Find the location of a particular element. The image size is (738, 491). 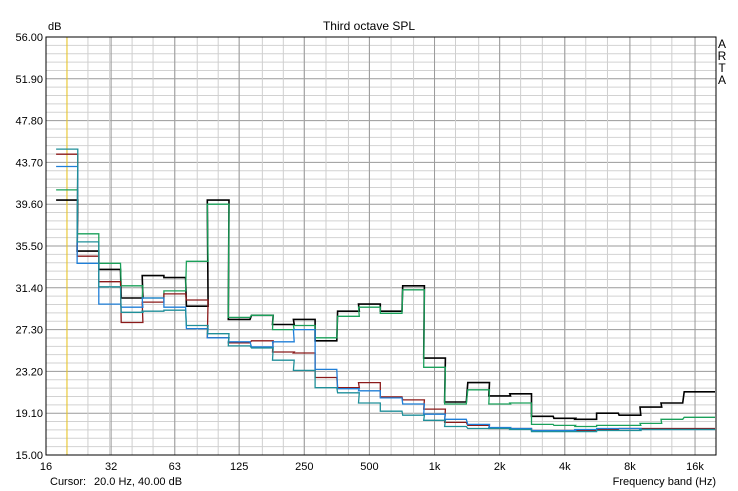

y-tick-label: 27.30 is located at coordinates (29, 331).